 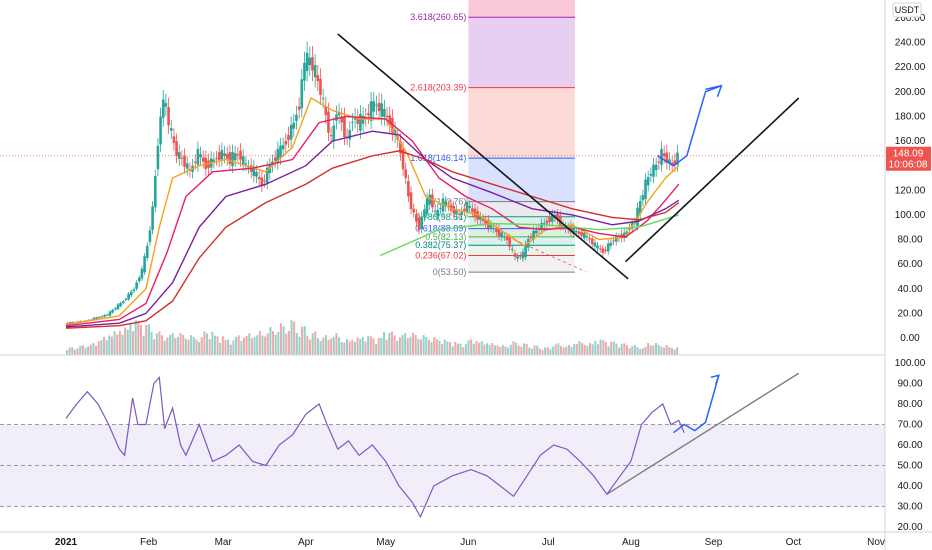 I want to click on rsi-projection-arrow, so click(x=696, y=404).